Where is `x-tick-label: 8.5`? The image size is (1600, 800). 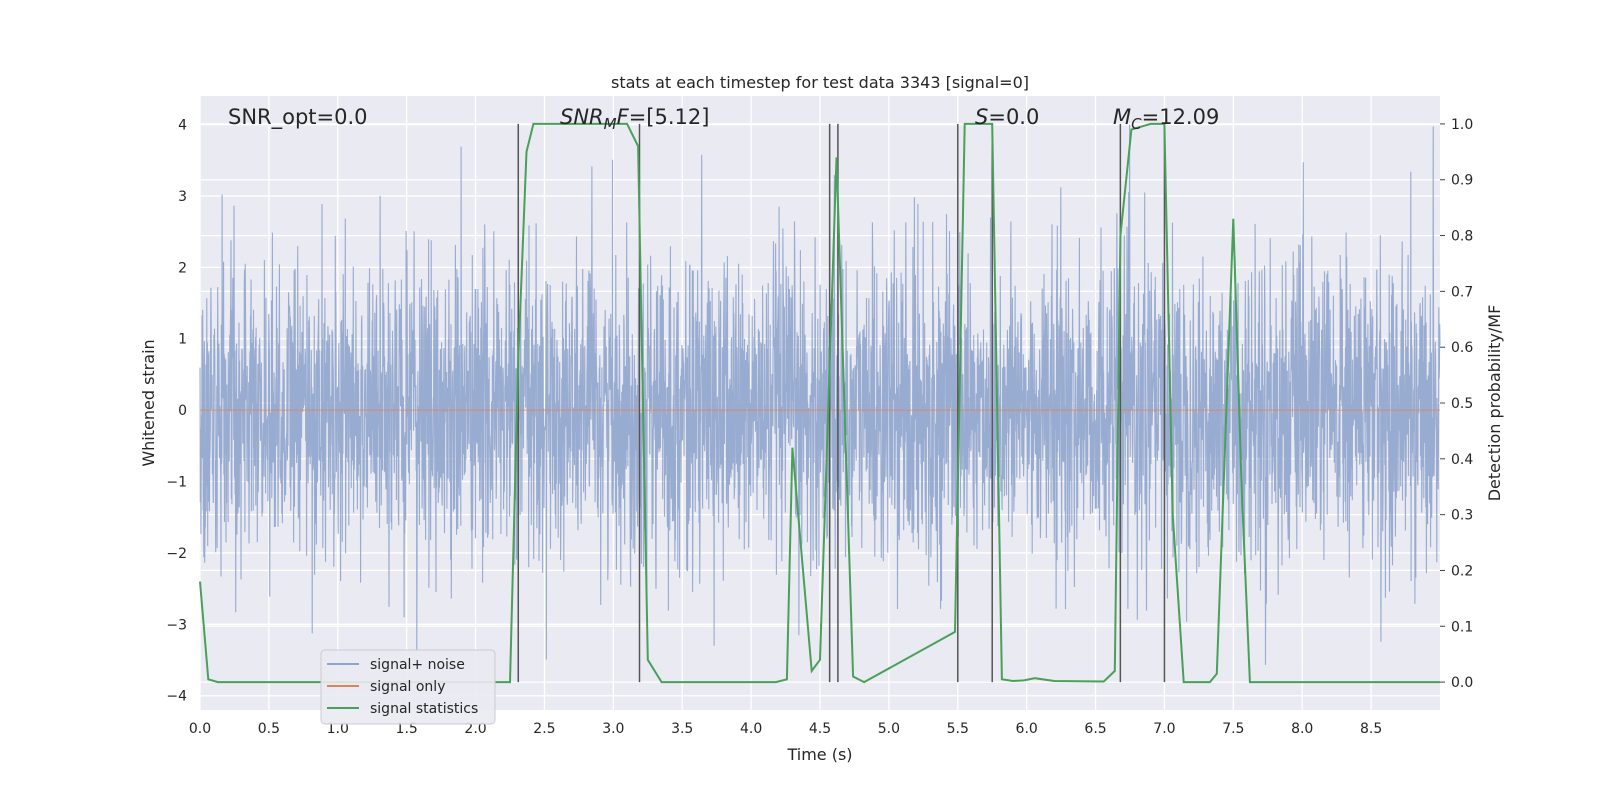 x-tick-label: 8.5 is located at coordinates (1371, 729).